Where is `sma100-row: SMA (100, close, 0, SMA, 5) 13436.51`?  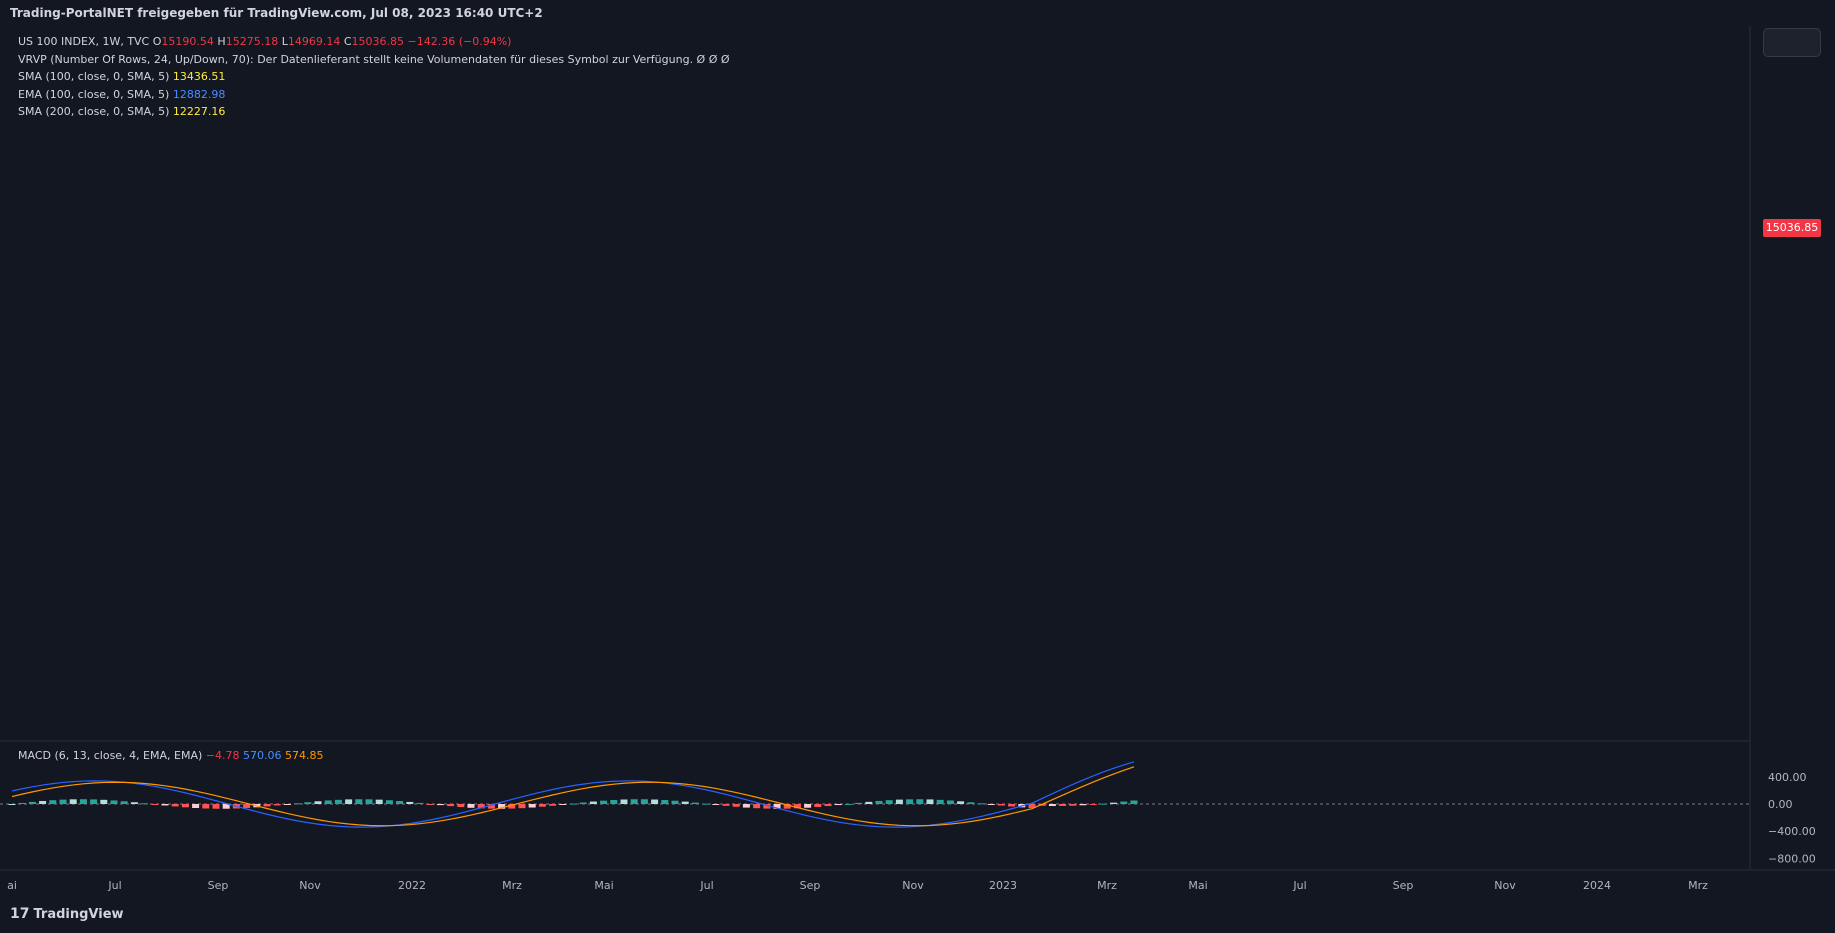
sma100-row: SMA (100, close, 0, SMA, 5) 13436.51 is located at coordinates (374, 77).